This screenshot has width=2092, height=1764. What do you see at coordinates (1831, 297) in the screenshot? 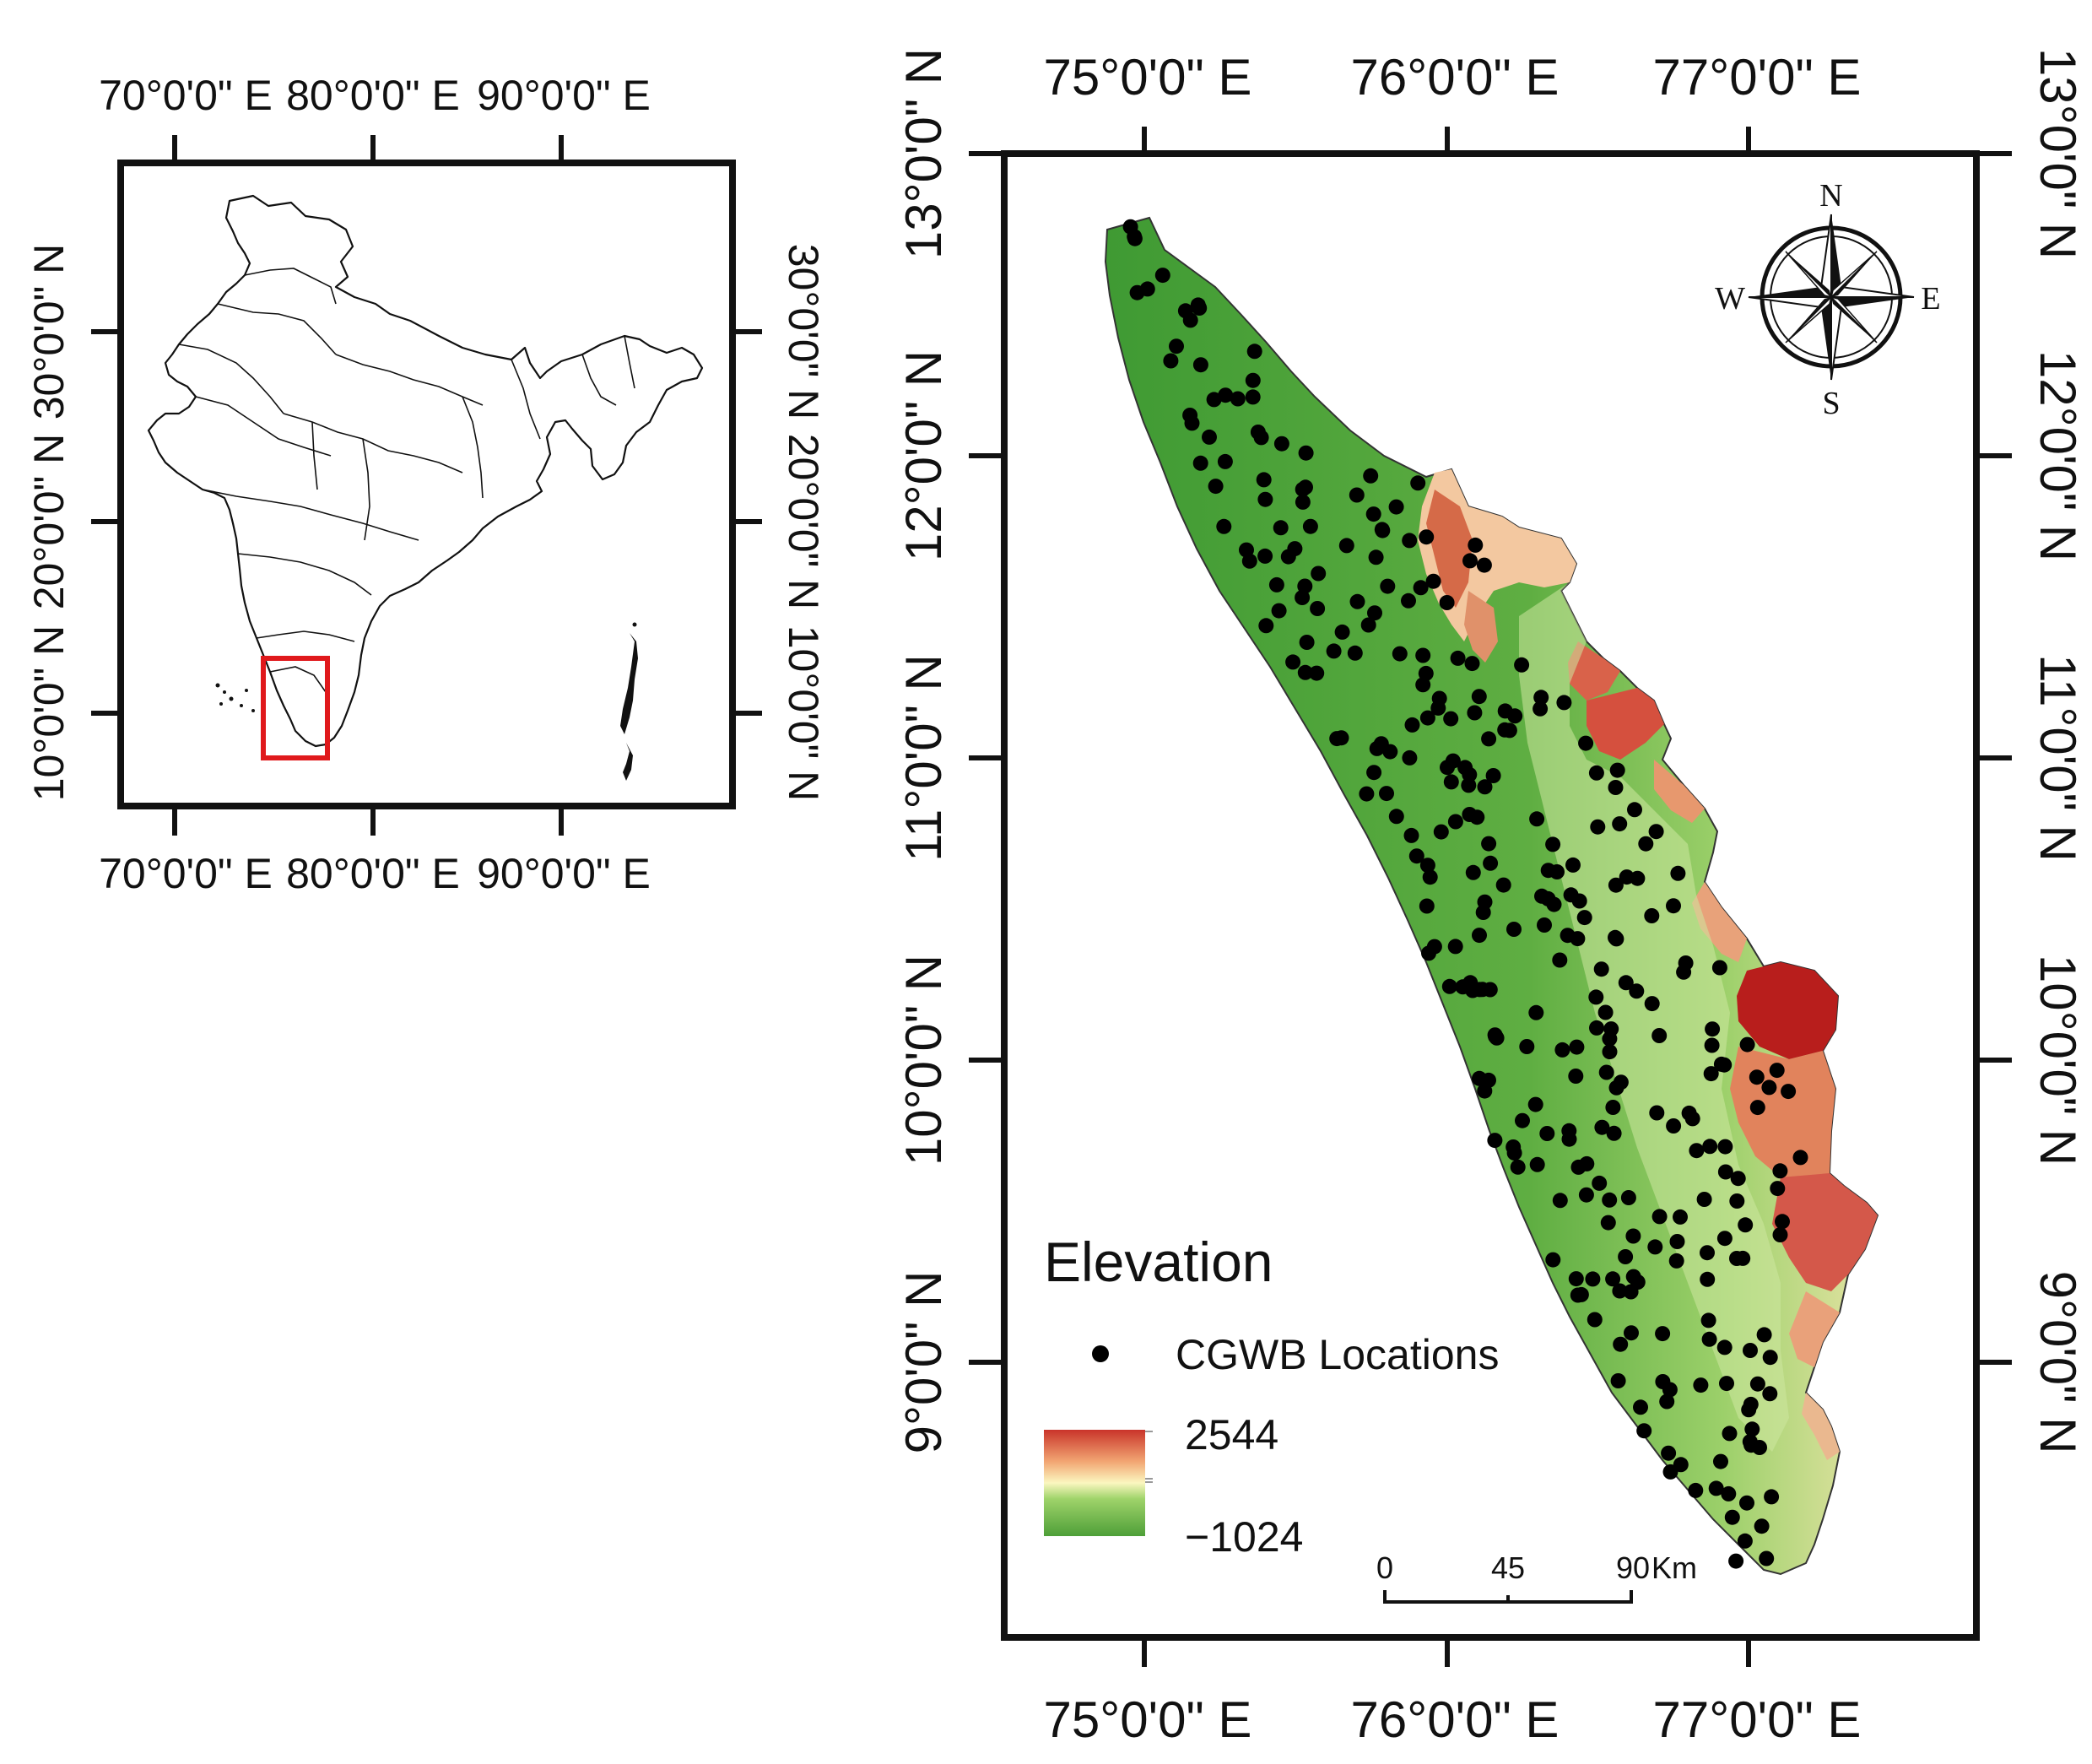
I see `compass-star-icon` at bounding box center [1831, 297].